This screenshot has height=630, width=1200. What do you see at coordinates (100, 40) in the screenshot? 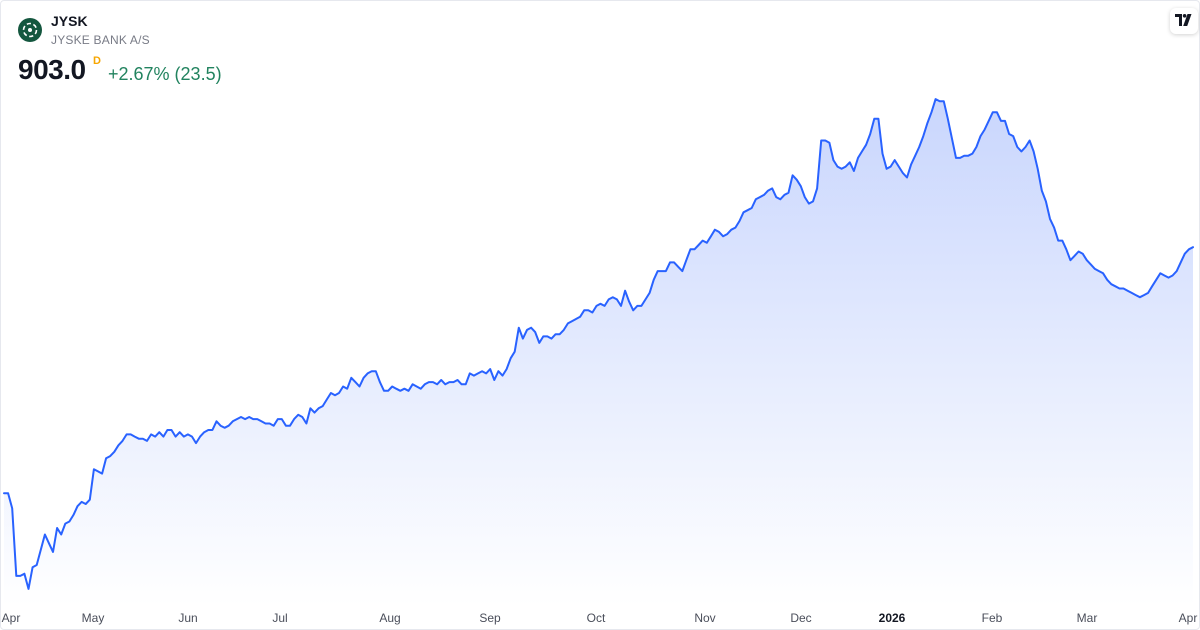
I see `company-name: JYSKE BANK A/S` at bounding box center [100, 40].